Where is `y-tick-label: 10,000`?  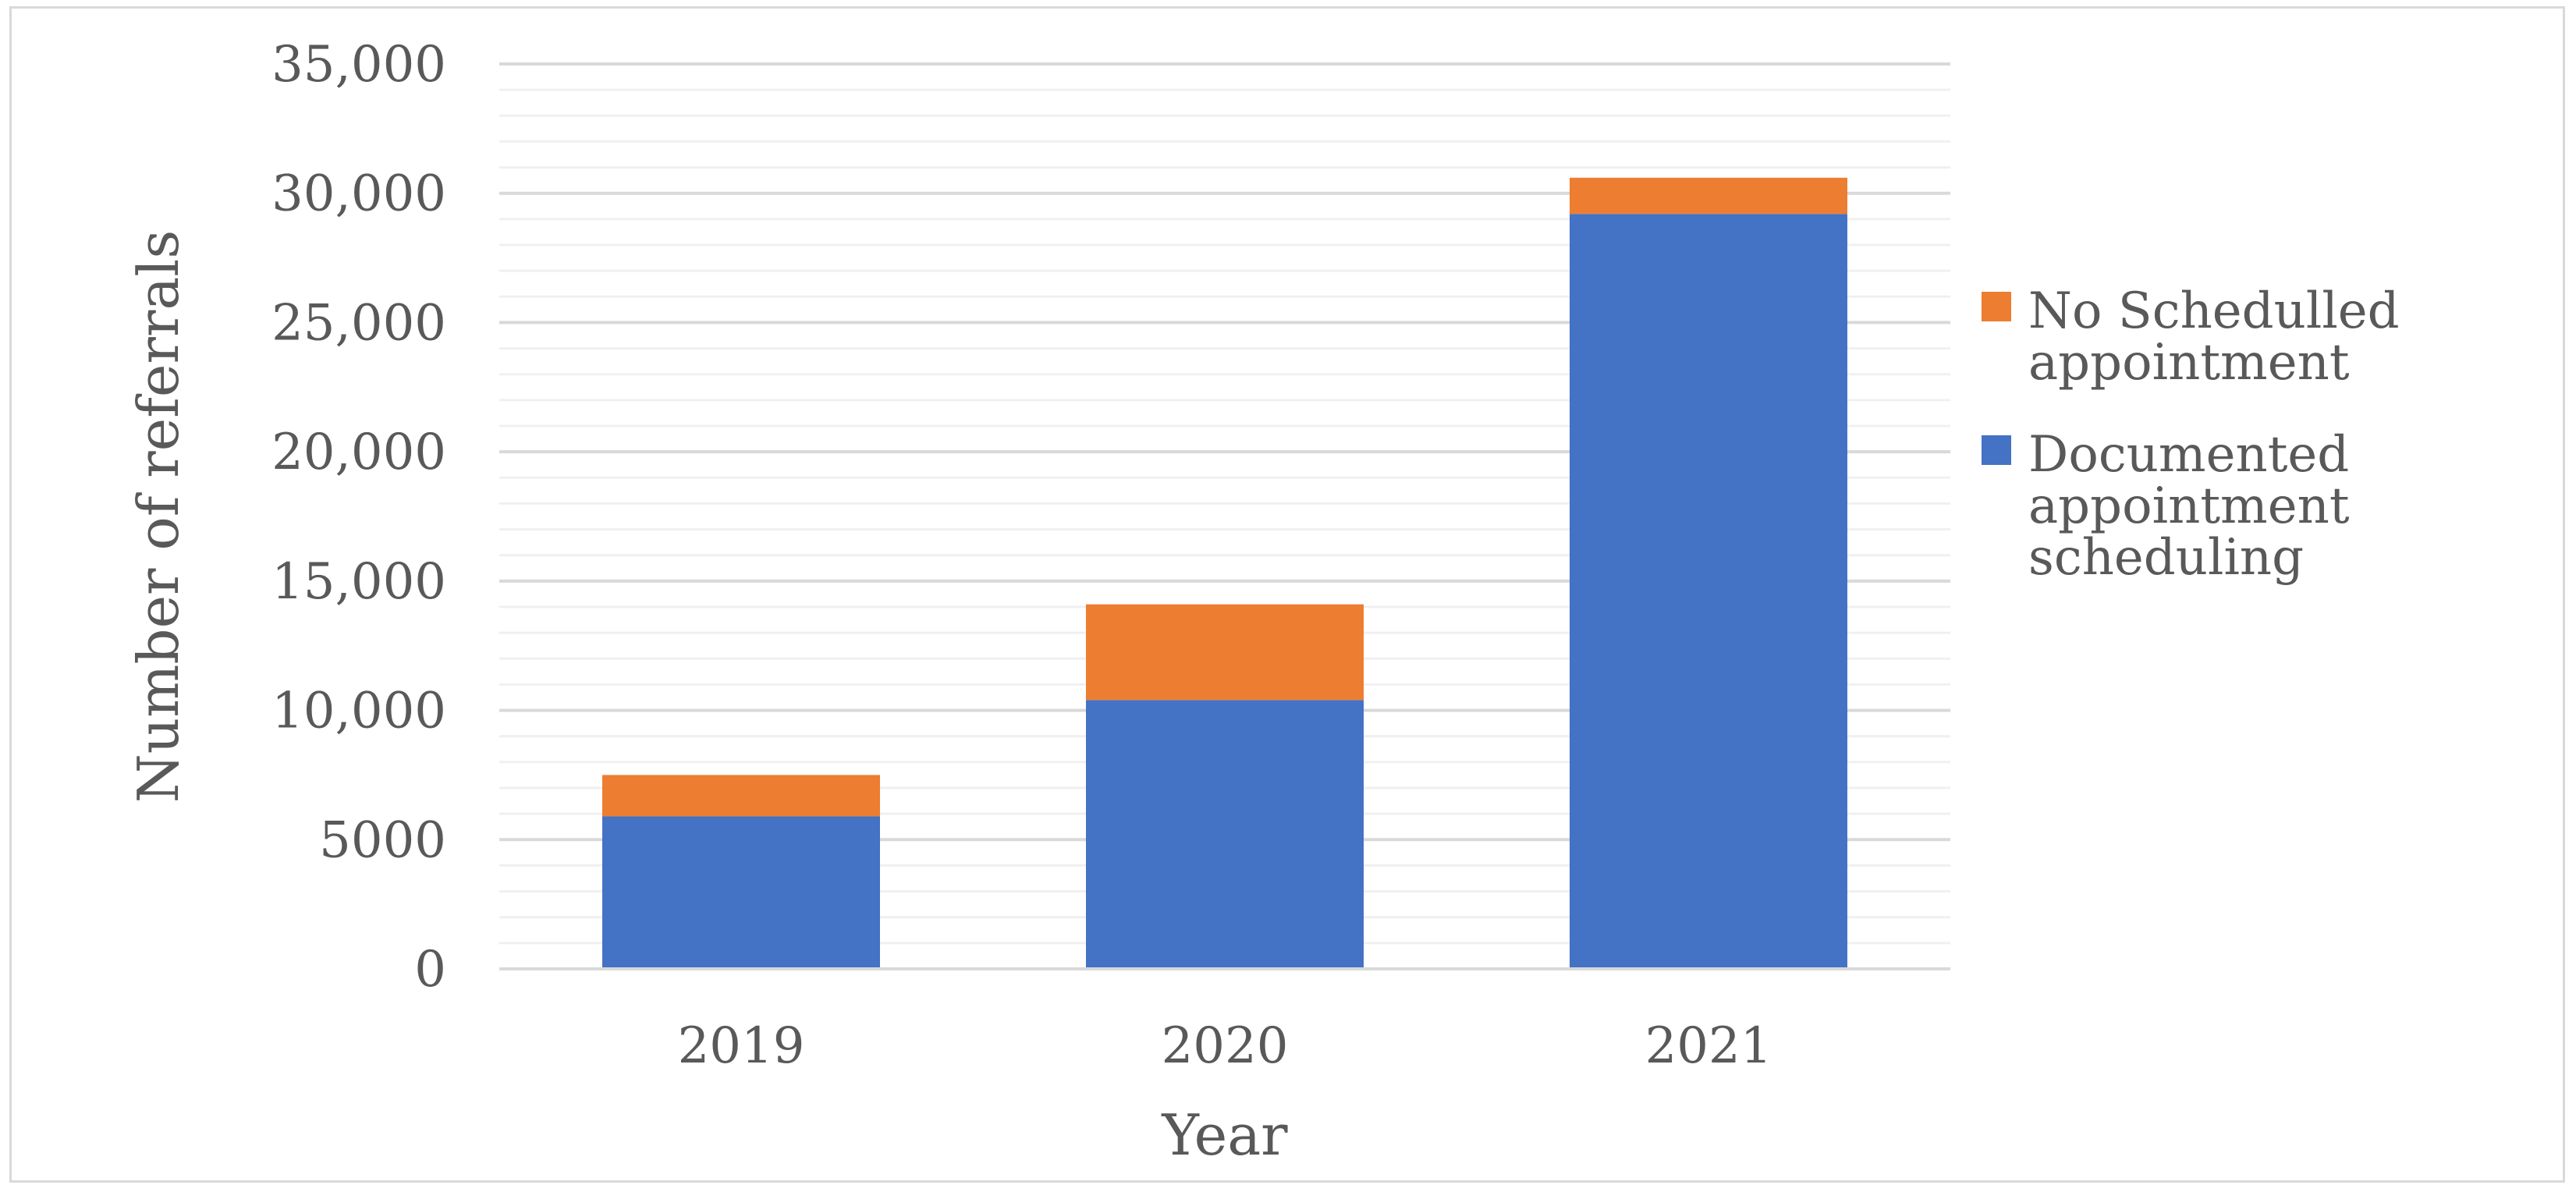 y-tick-label: 10,000 is located at coordinates (358, 711).